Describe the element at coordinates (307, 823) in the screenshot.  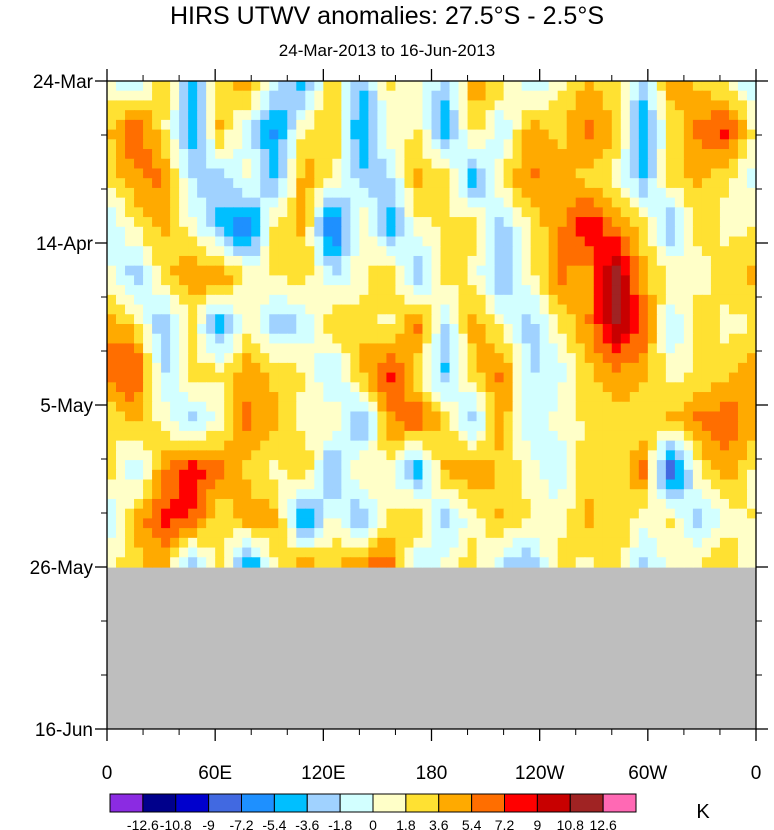
I see `colorbar-label: -3.6` at that location.